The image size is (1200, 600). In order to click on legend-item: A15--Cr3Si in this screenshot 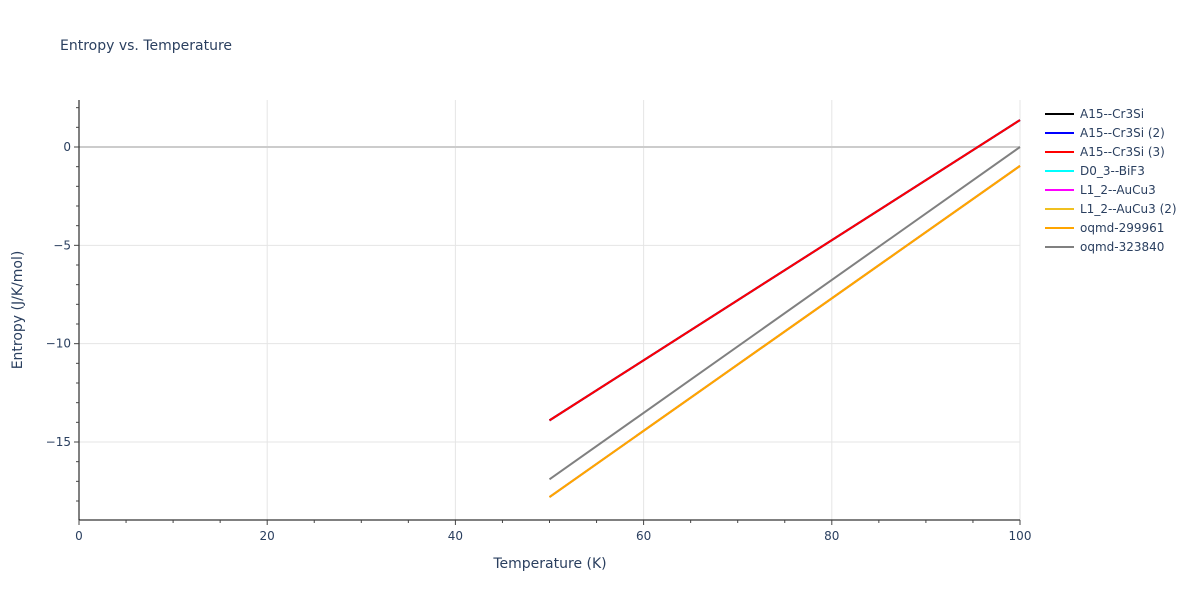, I will do `click(1094, 114)`.